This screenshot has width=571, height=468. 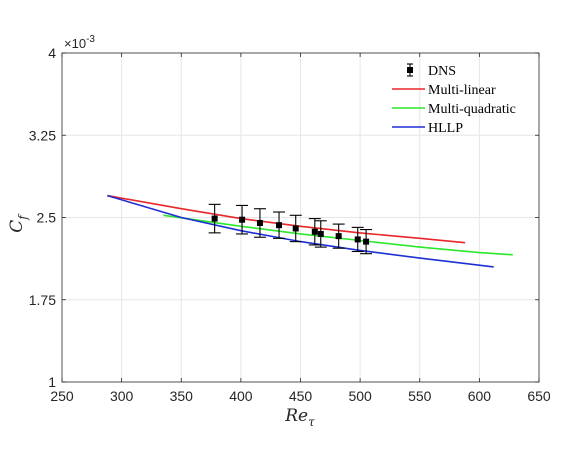 I want to click on x-tick-label: 350, so click(x=182, y=396).